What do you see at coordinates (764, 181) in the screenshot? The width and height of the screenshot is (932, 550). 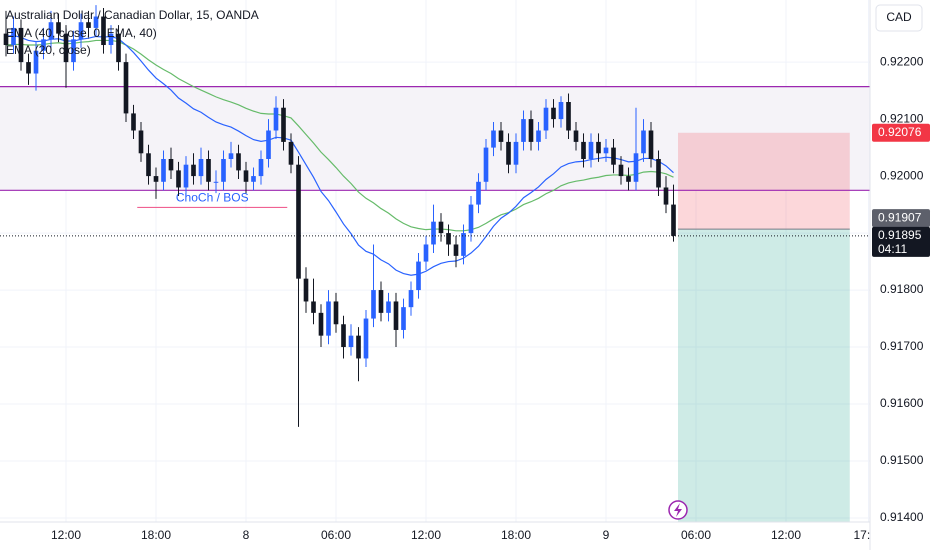 I see `stop-zone` at bounding box center [764, 181].